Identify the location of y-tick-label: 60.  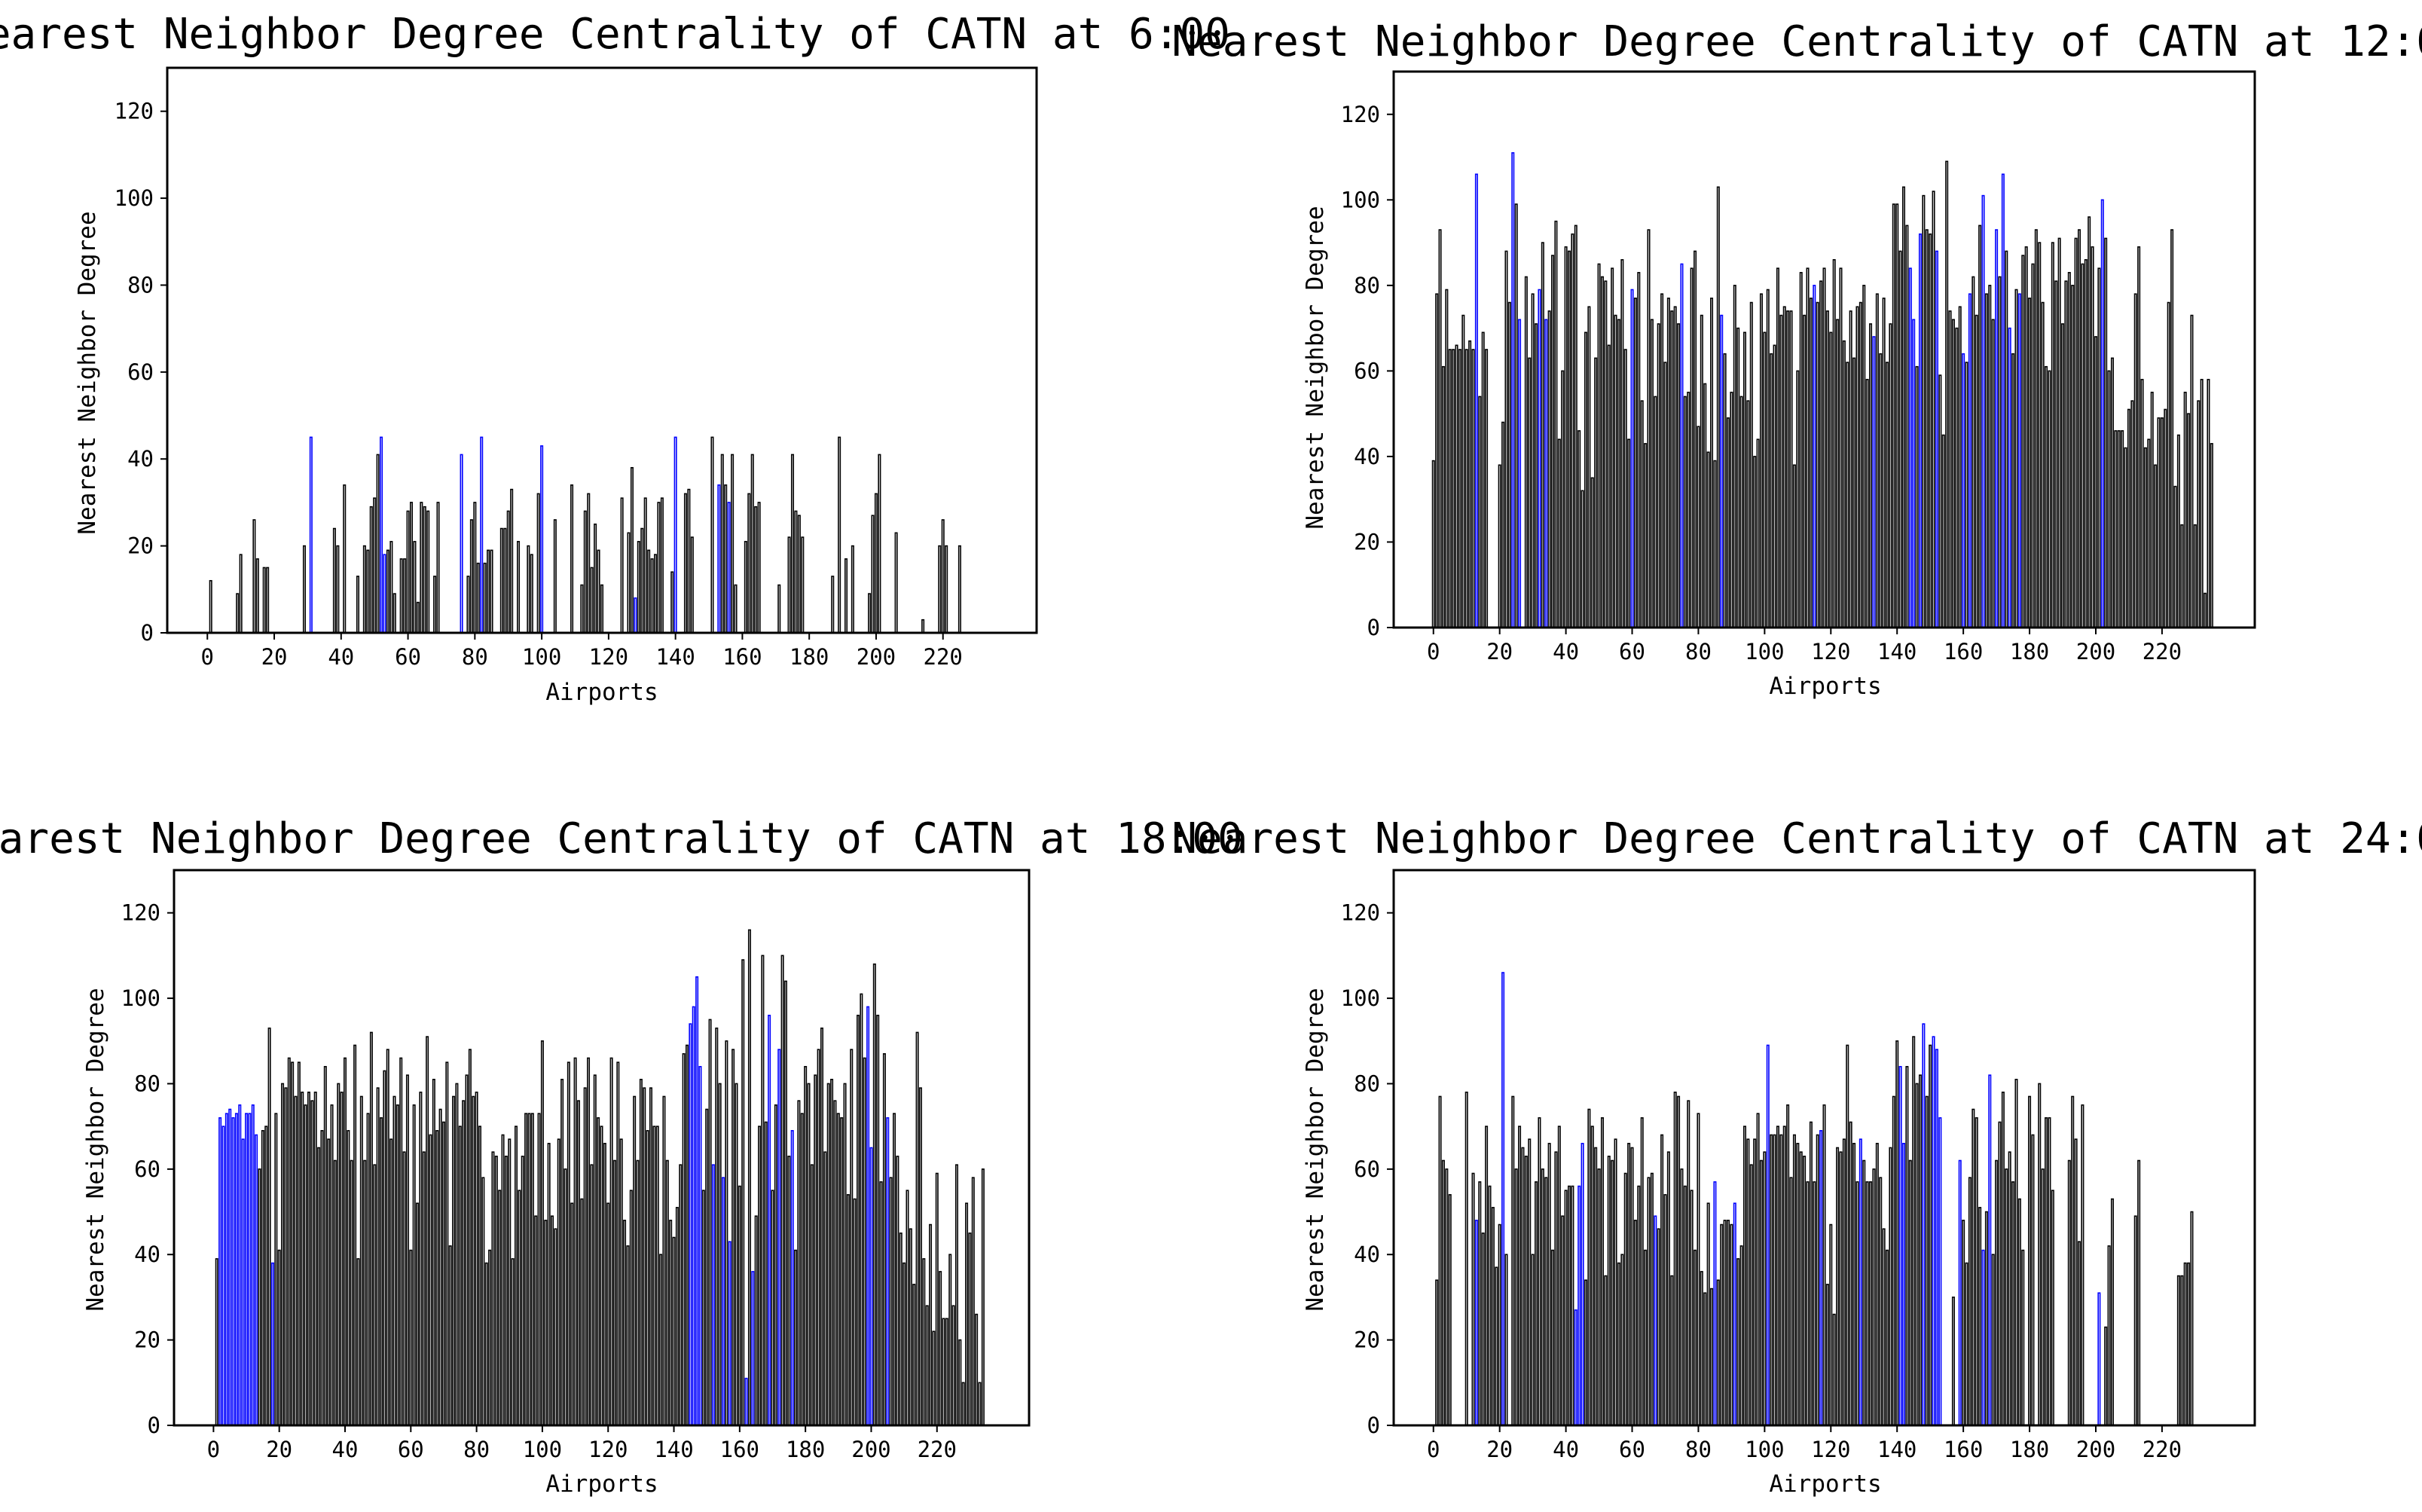
(147, 1169).